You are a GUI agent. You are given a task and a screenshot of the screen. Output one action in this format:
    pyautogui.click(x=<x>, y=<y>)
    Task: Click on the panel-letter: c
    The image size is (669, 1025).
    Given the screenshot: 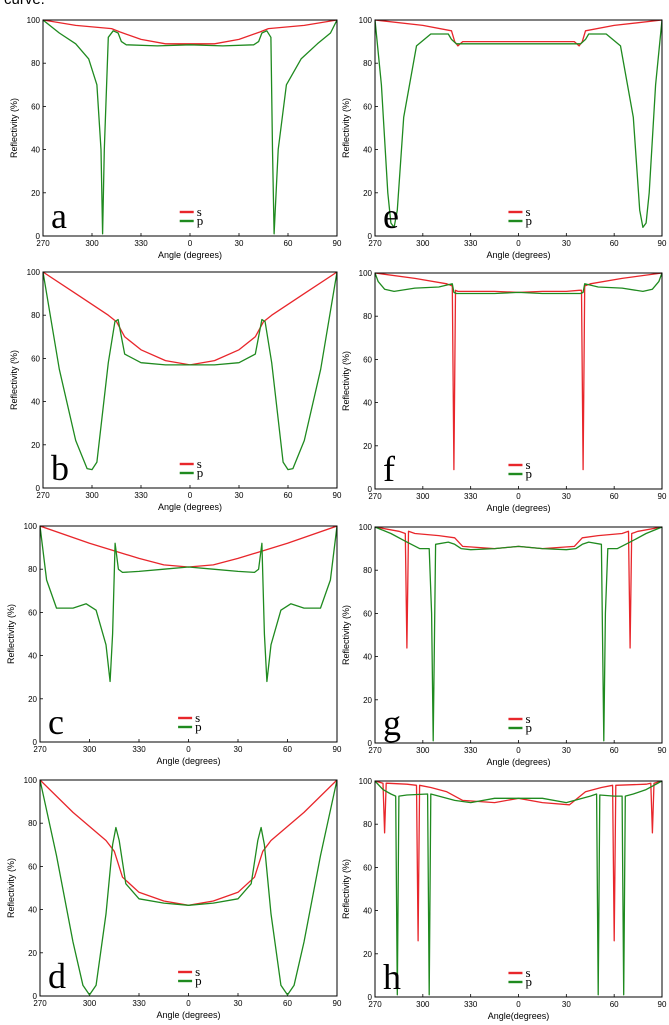 What is the action you would take?
    pyautogui.click(x=56, y=722)
    